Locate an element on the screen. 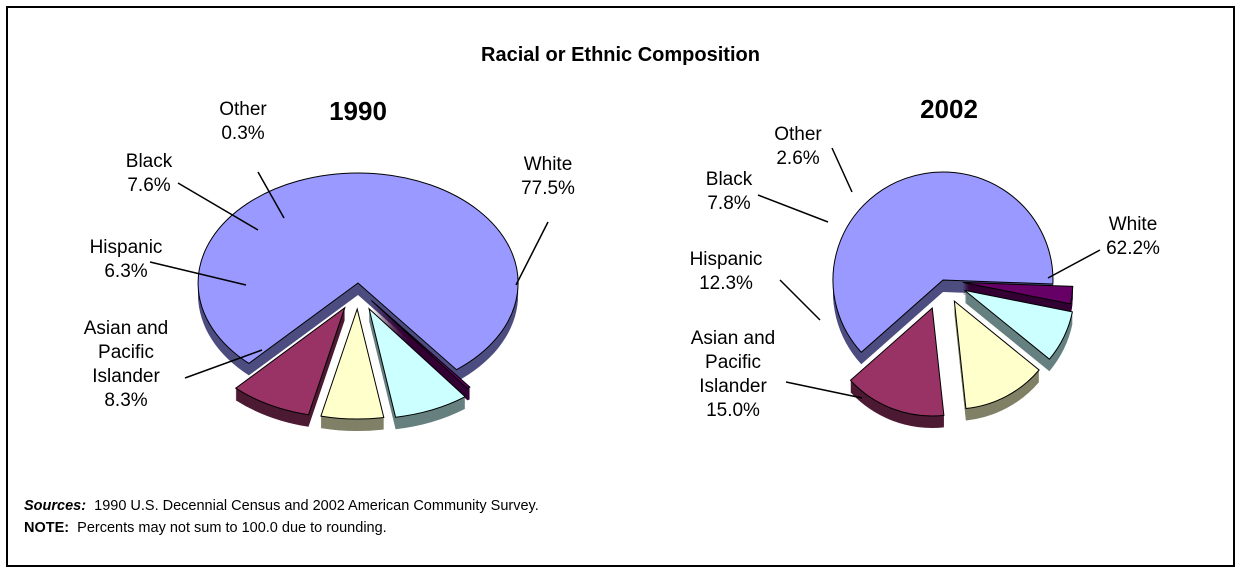 The image size is (1243, 575). slice-label-white: White 77.5% is located at coordinates (548, 176).